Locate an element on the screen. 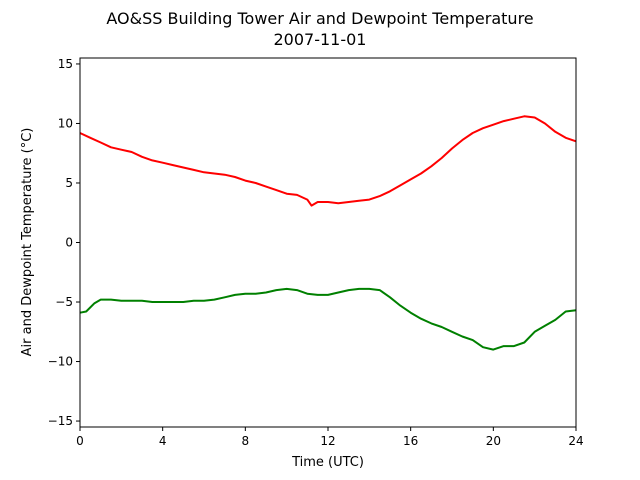 The width and height of the screenshot is (640, 480). x-tick-label: 24 is located at coordinates (575, 441).